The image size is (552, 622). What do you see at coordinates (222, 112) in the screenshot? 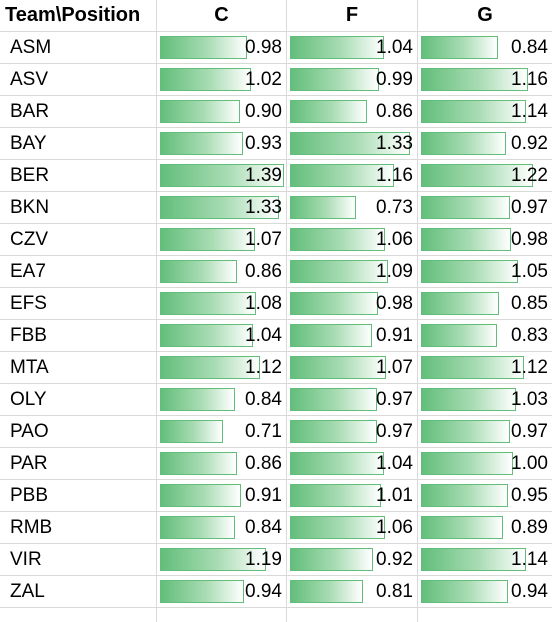
I see `value-cell-c: 0.90` at bounding box center [222, 112].